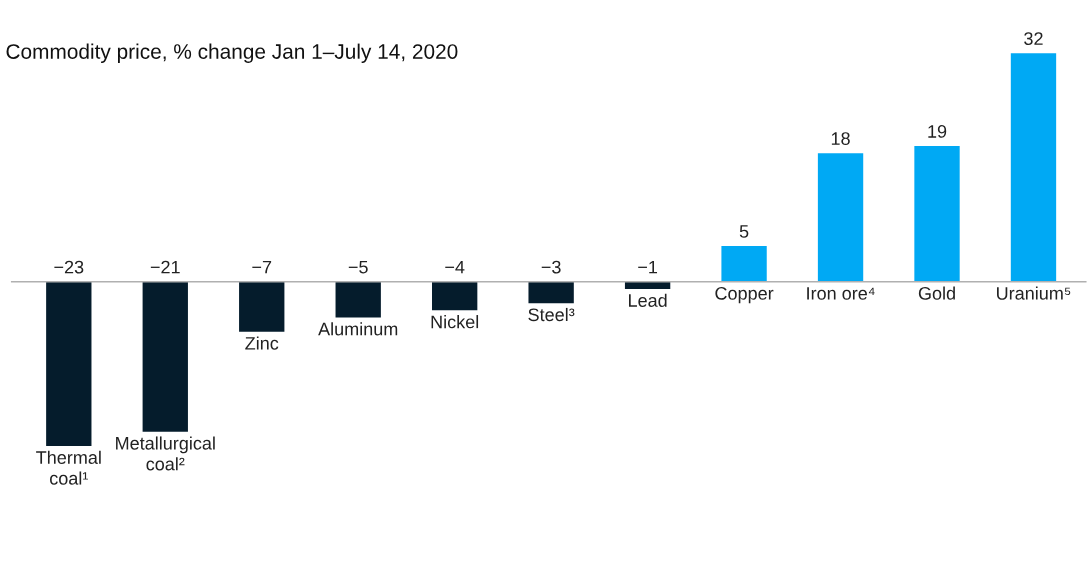 This screenshot has height=561, width=1092. I want to click on x-tick-label: Steel³, so click(551, 314).